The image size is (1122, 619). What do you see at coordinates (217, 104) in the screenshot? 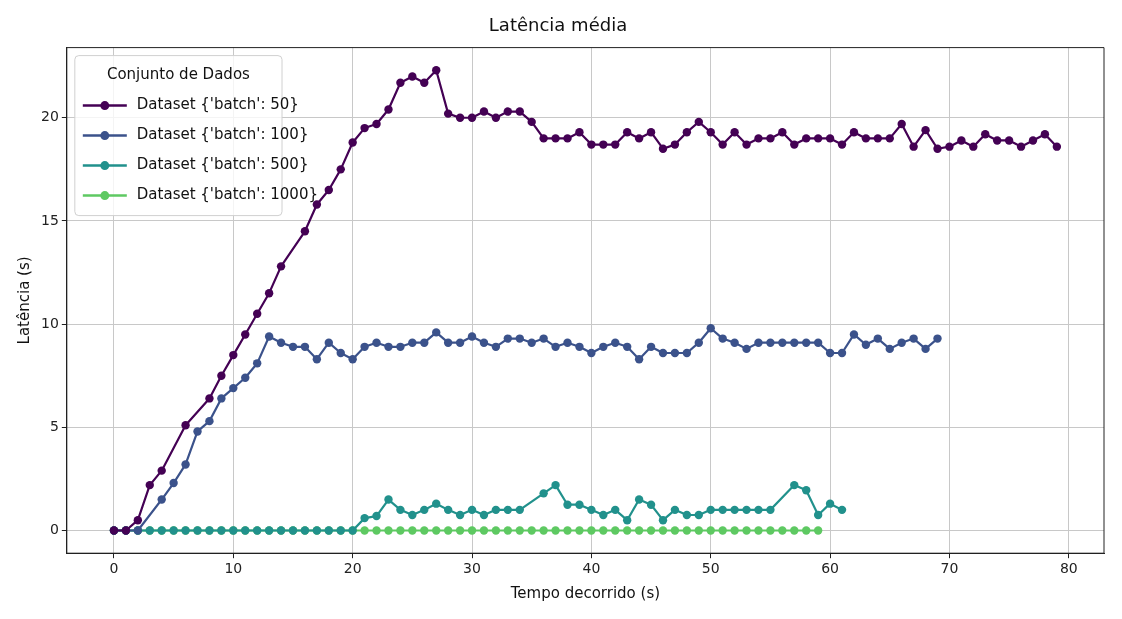
I see `legend-label: Dataset {'batch': 50}` at bounding box center [217, 104].